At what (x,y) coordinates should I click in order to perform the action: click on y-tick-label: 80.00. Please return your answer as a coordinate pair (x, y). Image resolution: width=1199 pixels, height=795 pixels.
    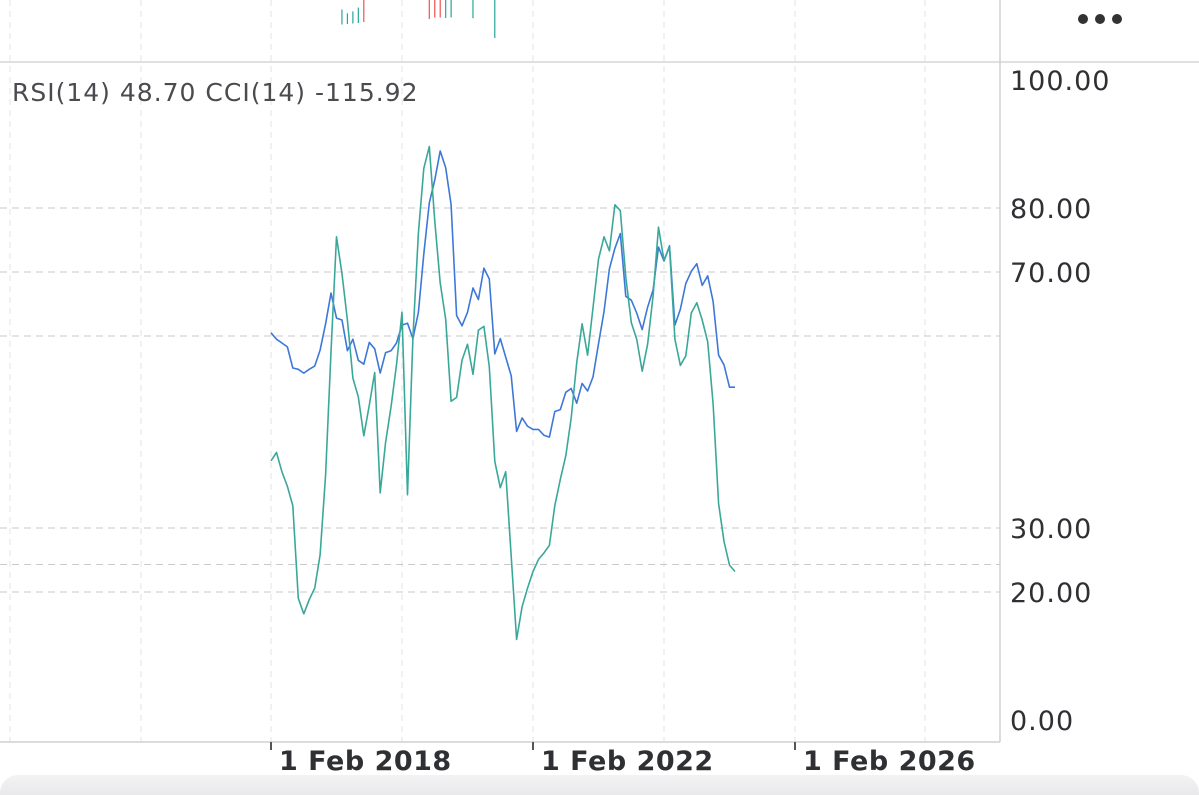
    Looking at the image, I should click on (1051, 209).